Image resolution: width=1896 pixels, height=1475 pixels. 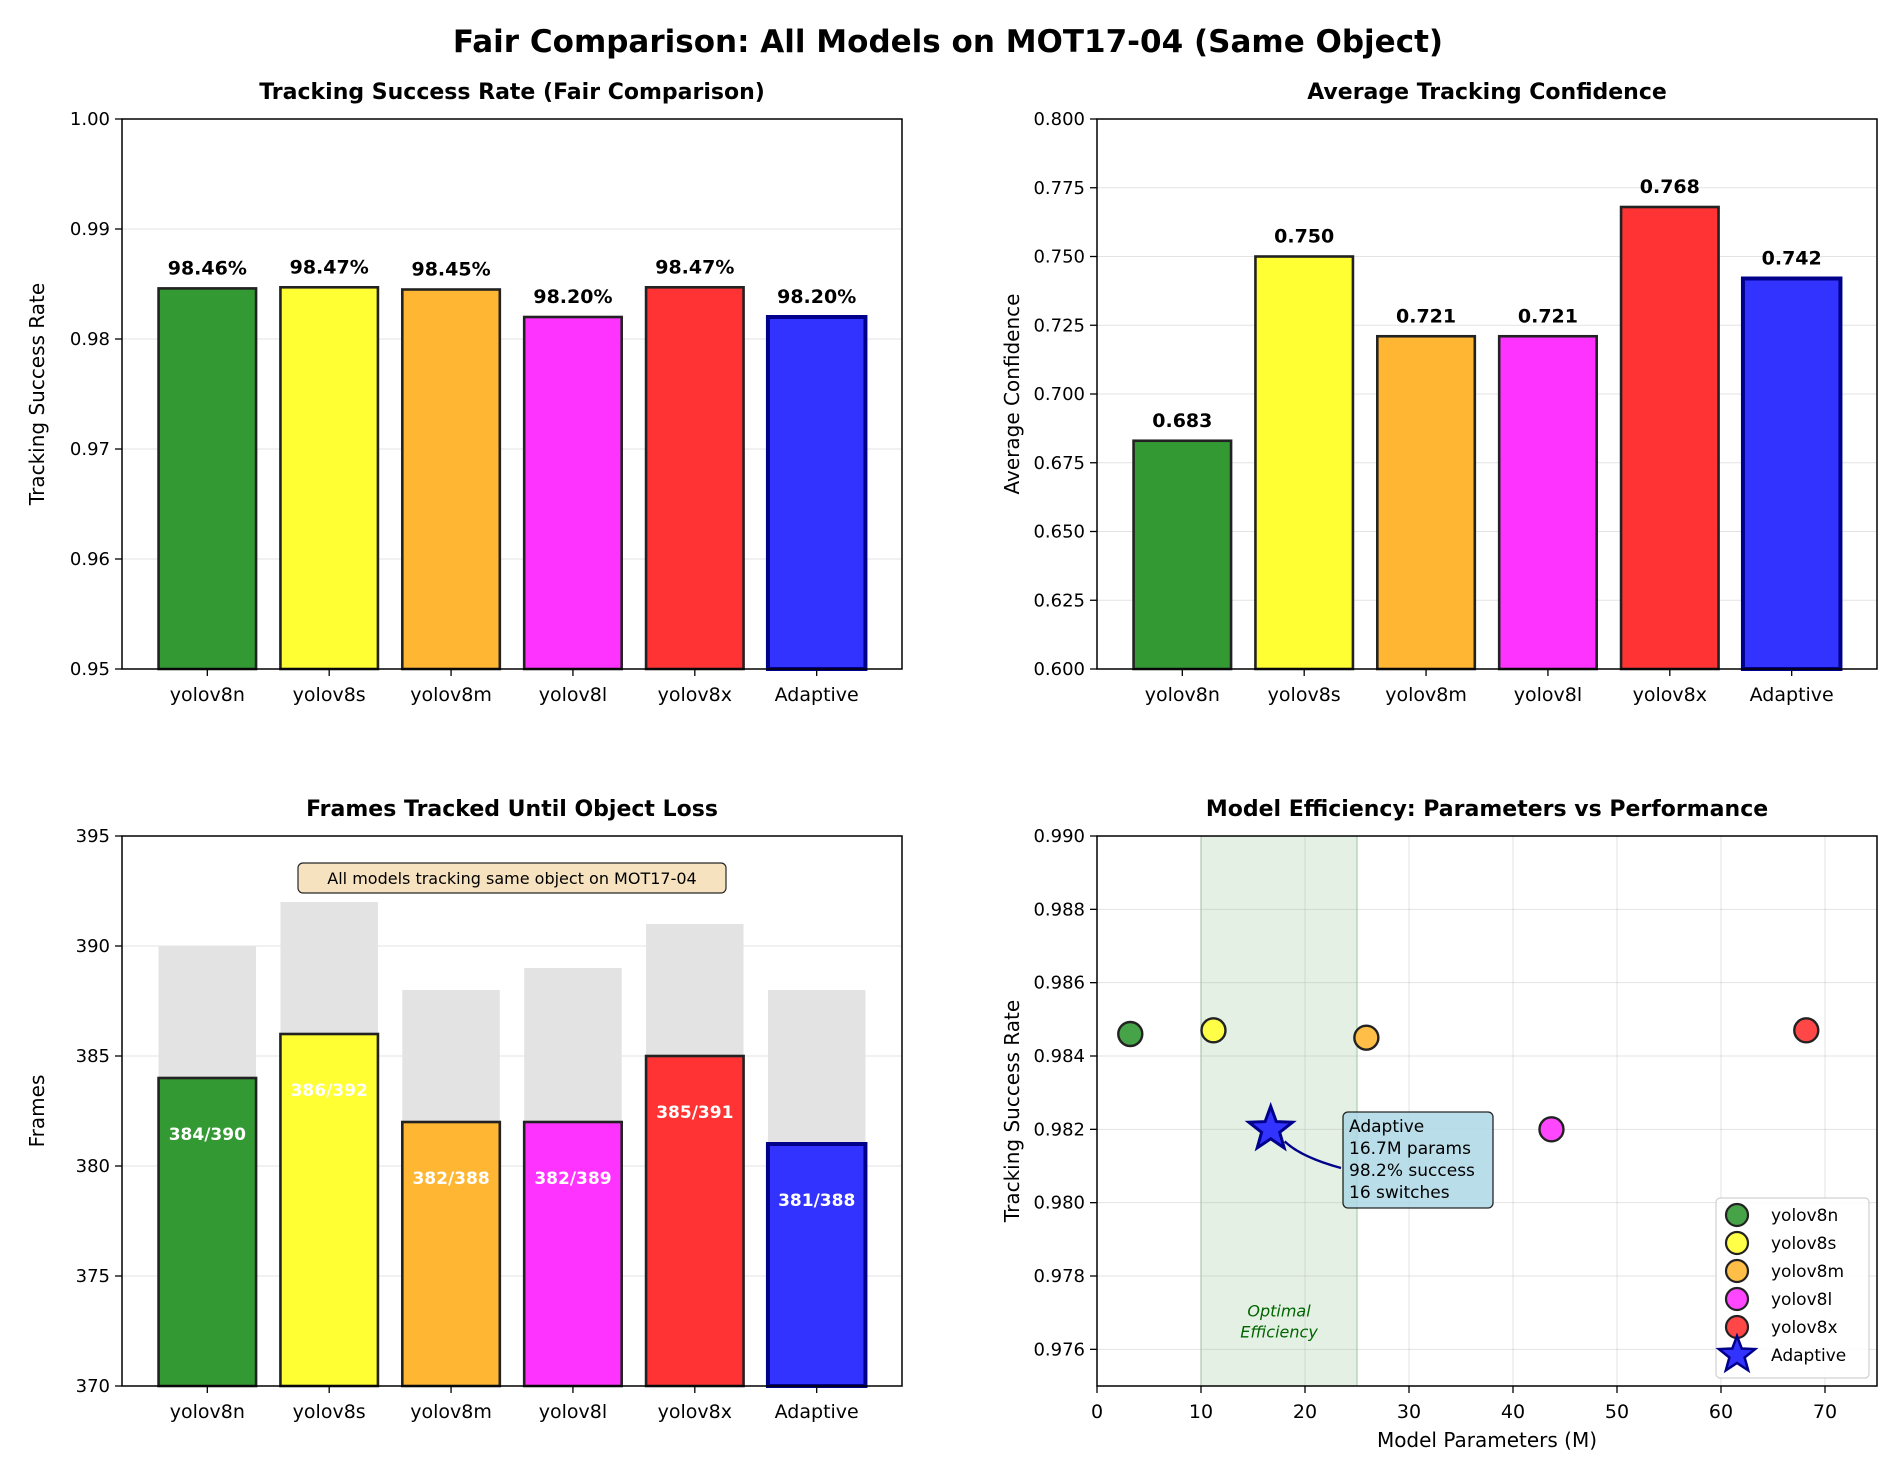 What do you see at coordinates (450, 1179) in the screenshot?
I see `bar-value-label: 382/388` at bounding box center [450, 1179].